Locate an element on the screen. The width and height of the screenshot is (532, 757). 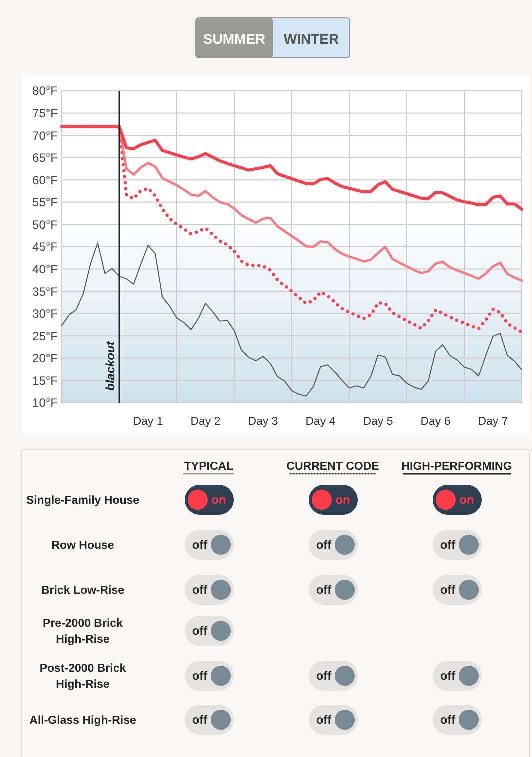
y-tick-label: 65°F is located at coordinates (45, 158).